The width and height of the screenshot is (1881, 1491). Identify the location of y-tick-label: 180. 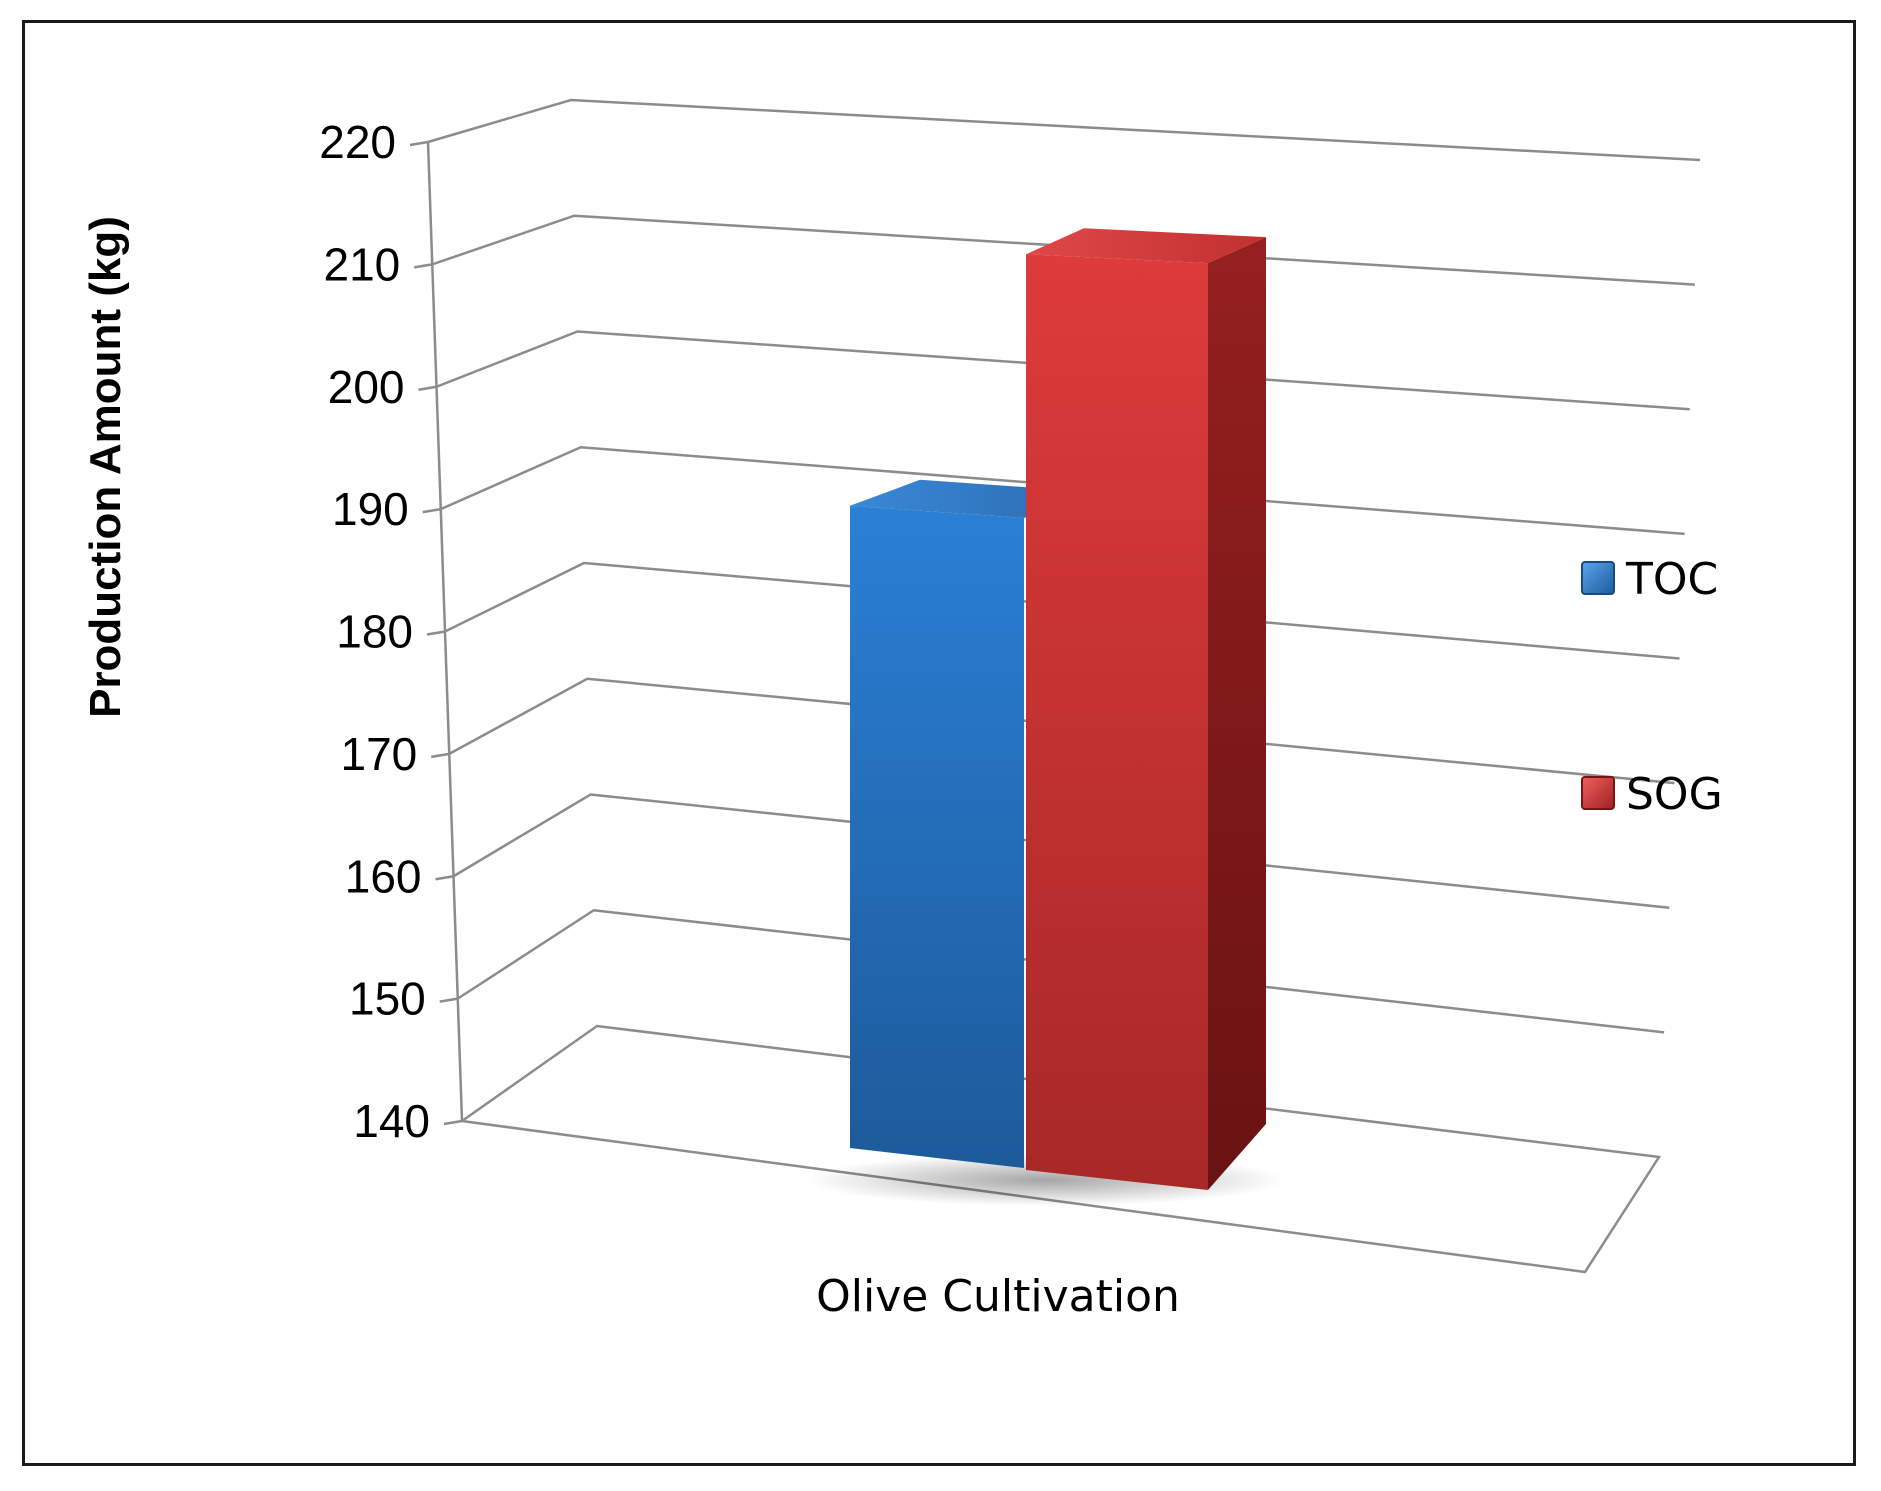
(374, 632).